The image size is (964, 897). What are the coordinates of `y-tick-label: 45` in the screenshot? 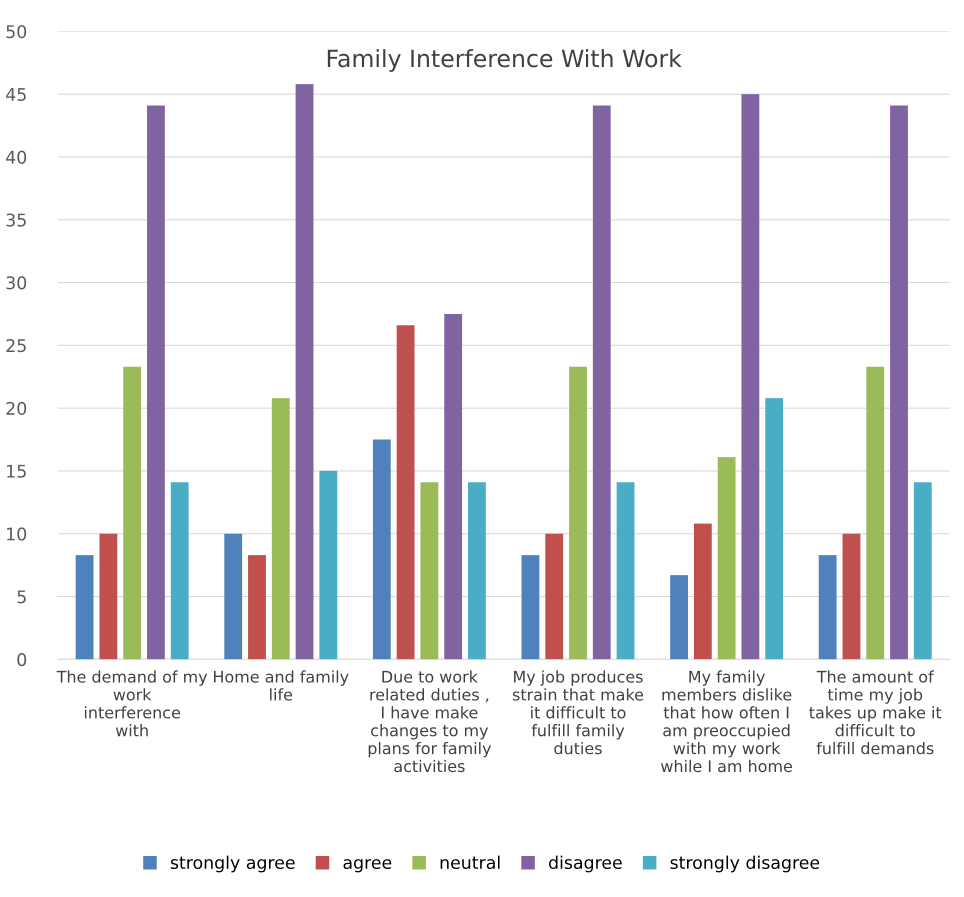 It's located at (16, 95).